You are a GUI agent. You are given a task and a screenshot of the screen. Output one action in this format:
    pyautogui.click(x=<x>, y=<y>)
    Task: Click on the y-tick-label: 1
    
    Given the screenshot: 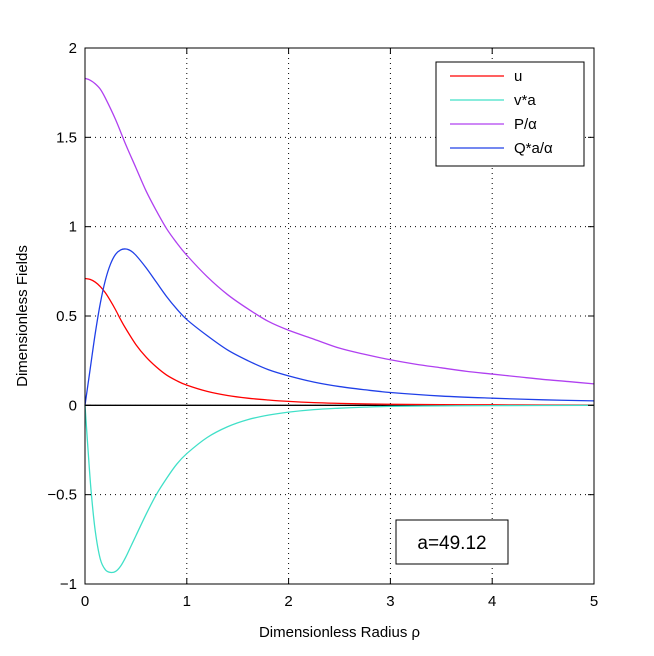 What is the action you would take?
    pyautogui.click(x=73, y=227)
    